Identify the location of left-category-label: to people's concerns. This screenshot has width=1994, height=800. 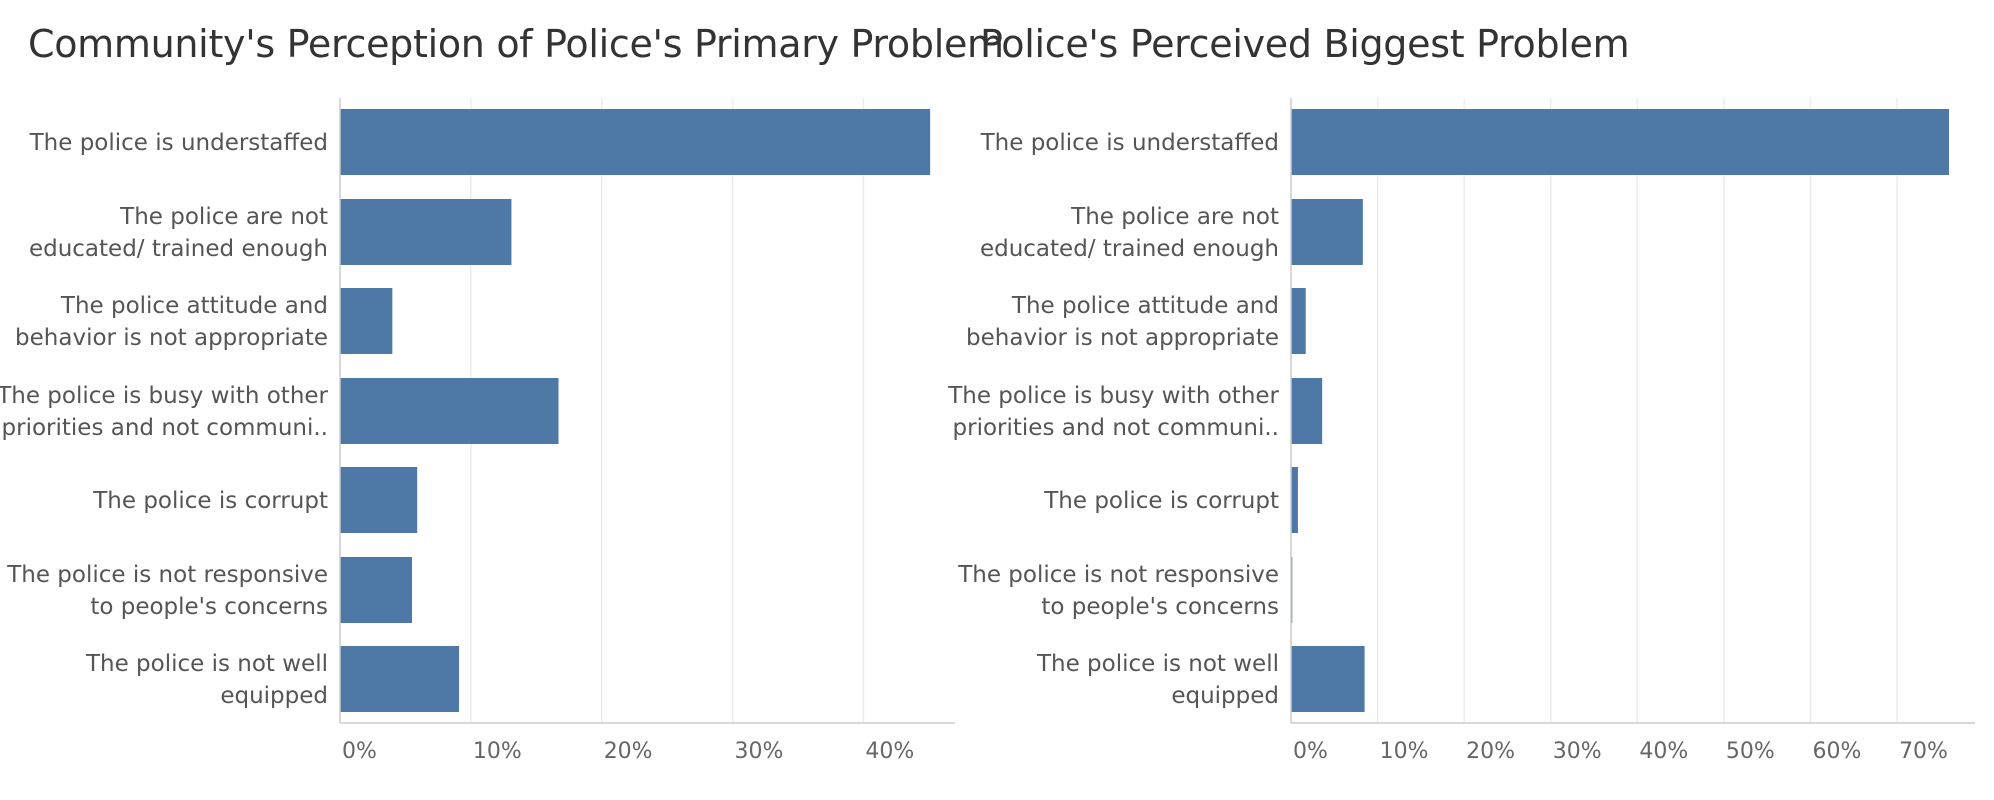
(209, 607).